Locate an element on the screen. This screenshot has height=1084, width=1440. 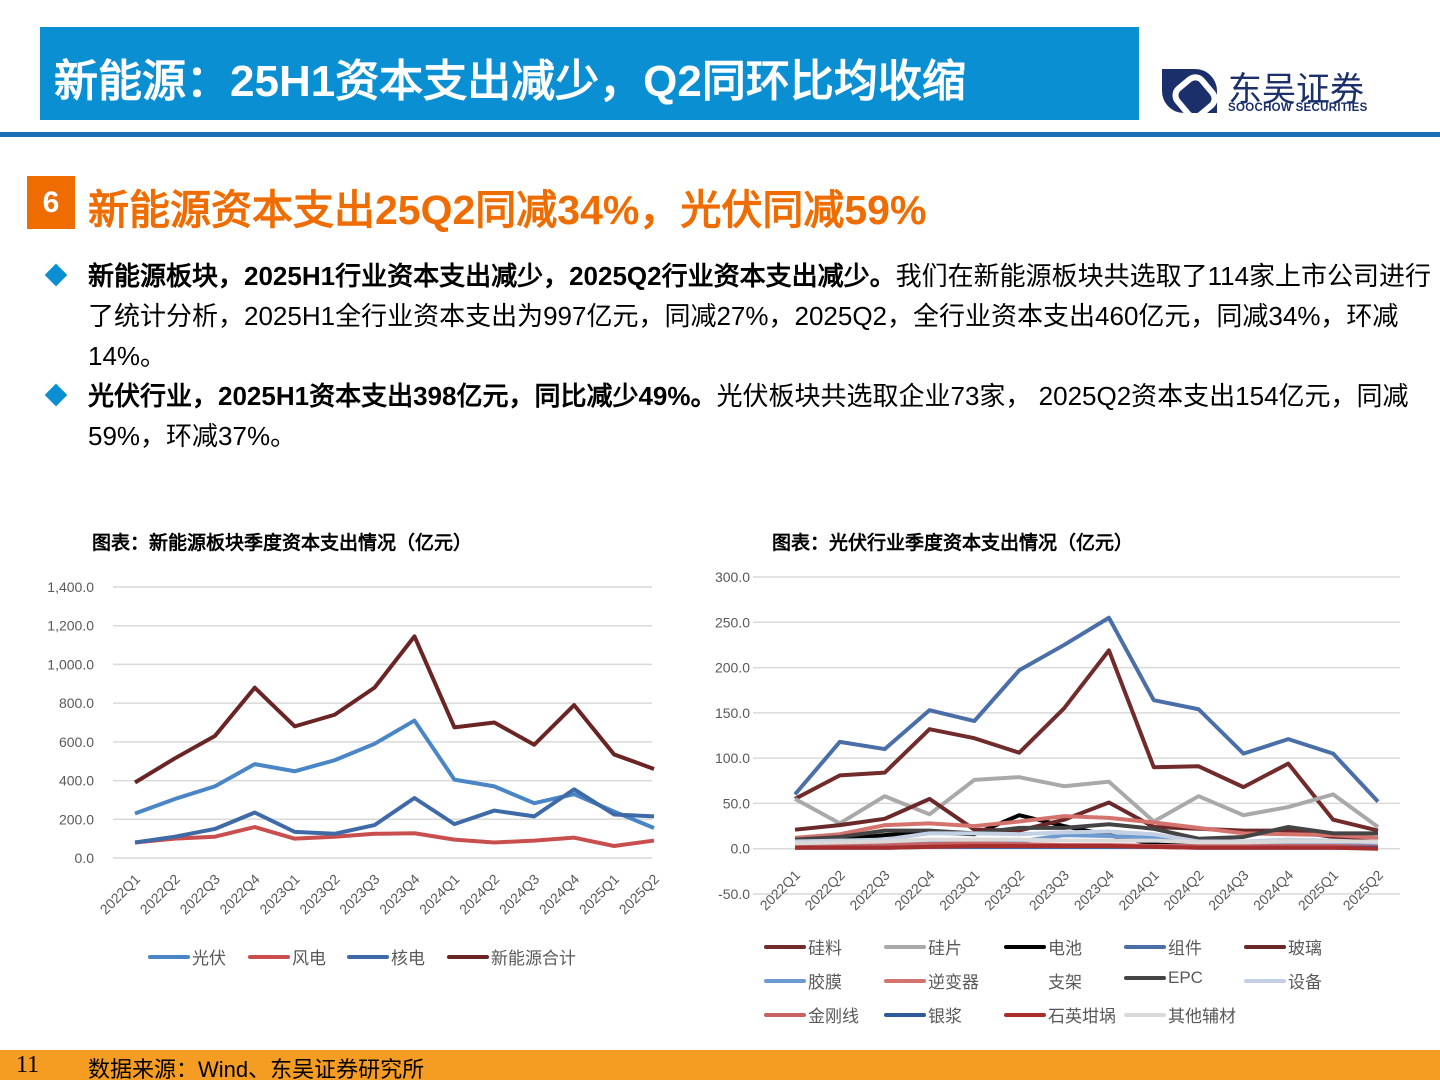
legend-label: 电池 is located at coordinates (1065, 948).